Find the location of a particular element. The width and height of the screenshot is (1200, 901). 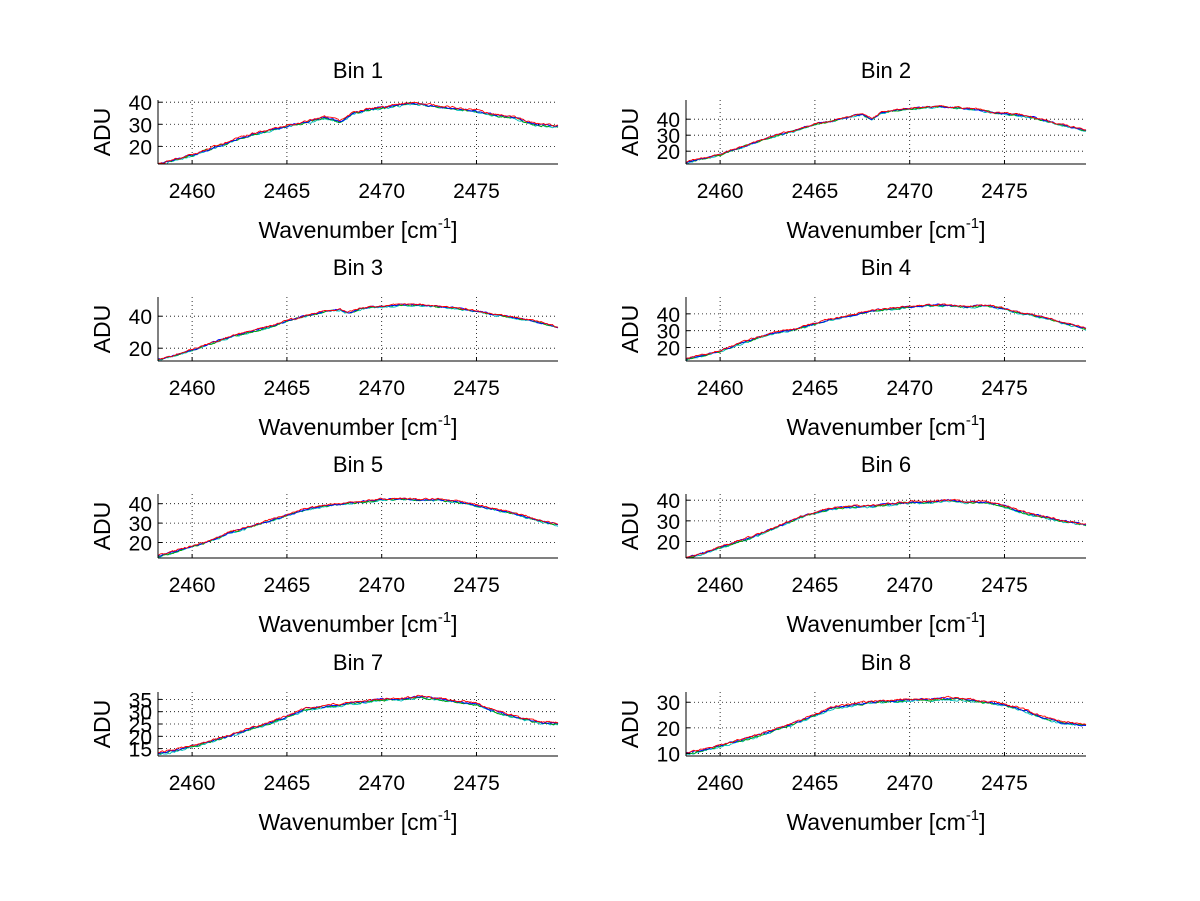

subplot-title: Bin 7 is located at coordinates (358, 662).